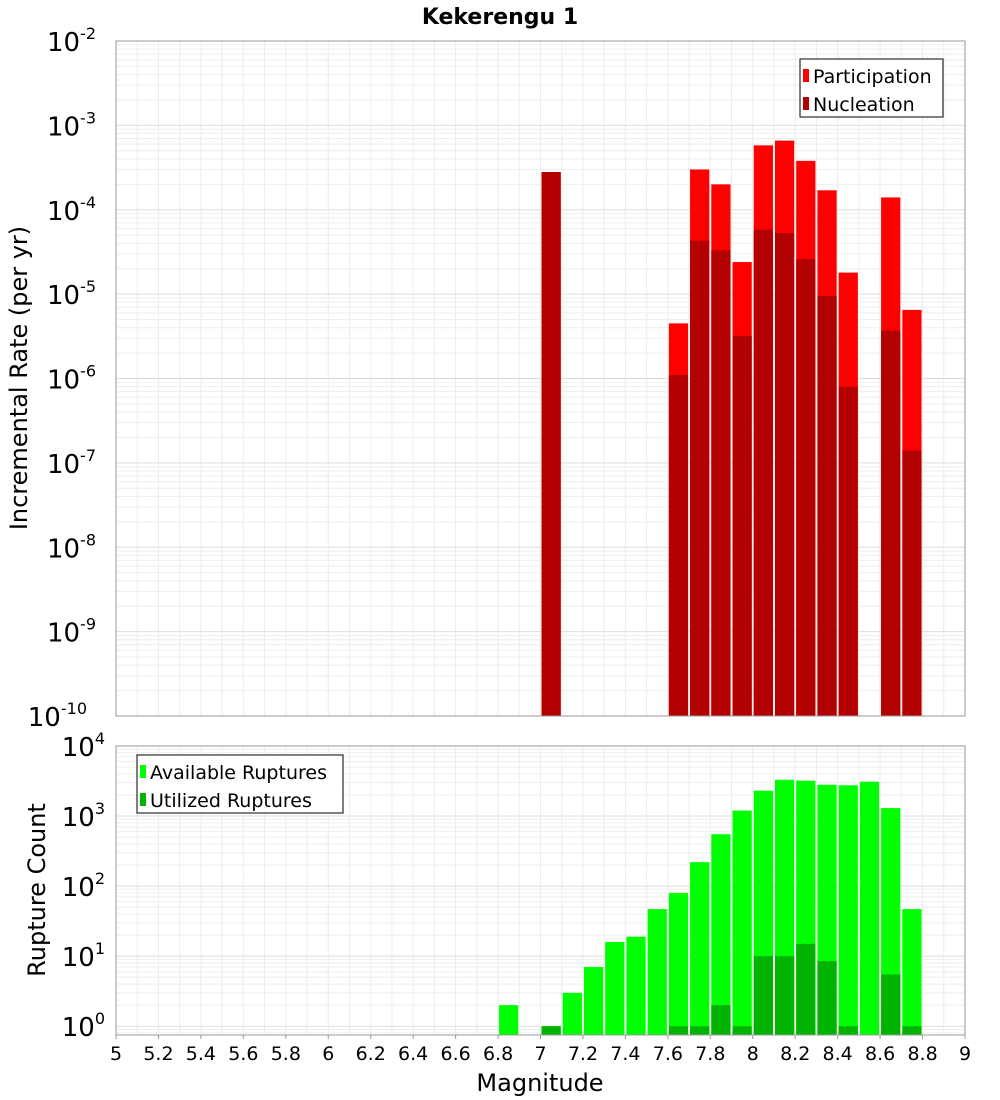  What do you see at coordinates (116, 1054) in the screenshot?
I see `x-tick-label: 5` at bounding box center [116, 1054].